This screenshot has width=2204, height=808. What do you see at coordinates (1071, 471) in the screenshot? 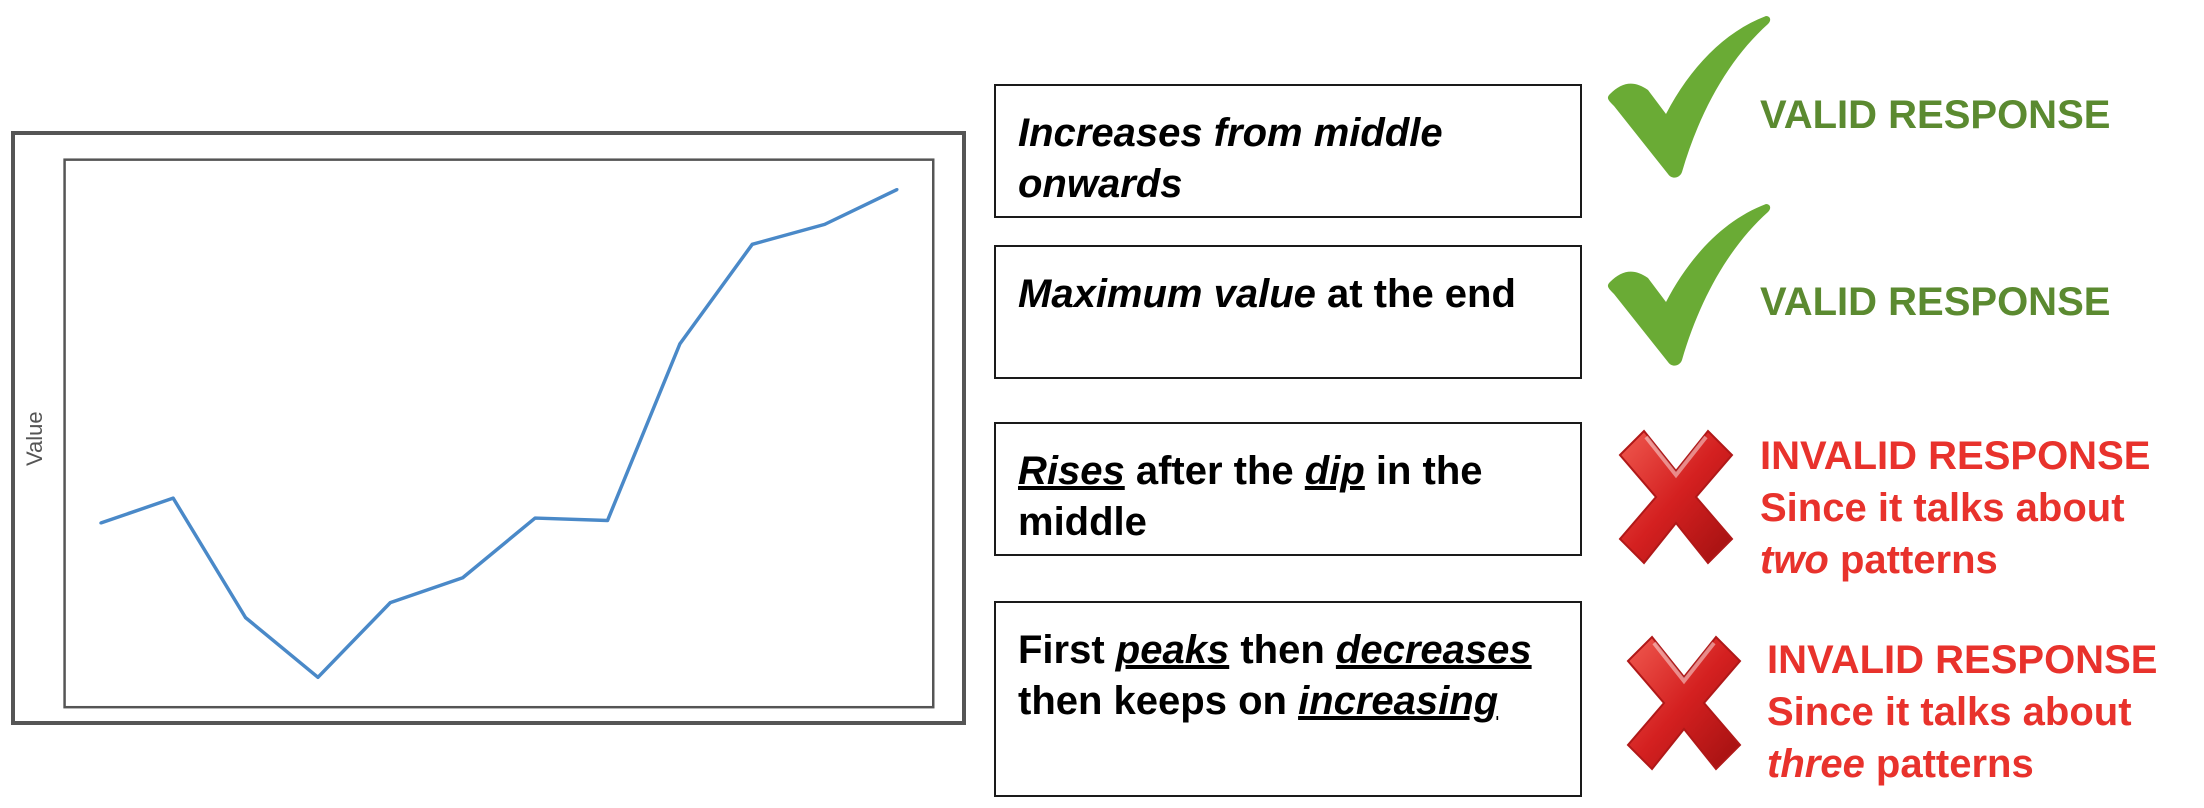
I see `desc-text: Rises` at bounding box center [1071, 471].